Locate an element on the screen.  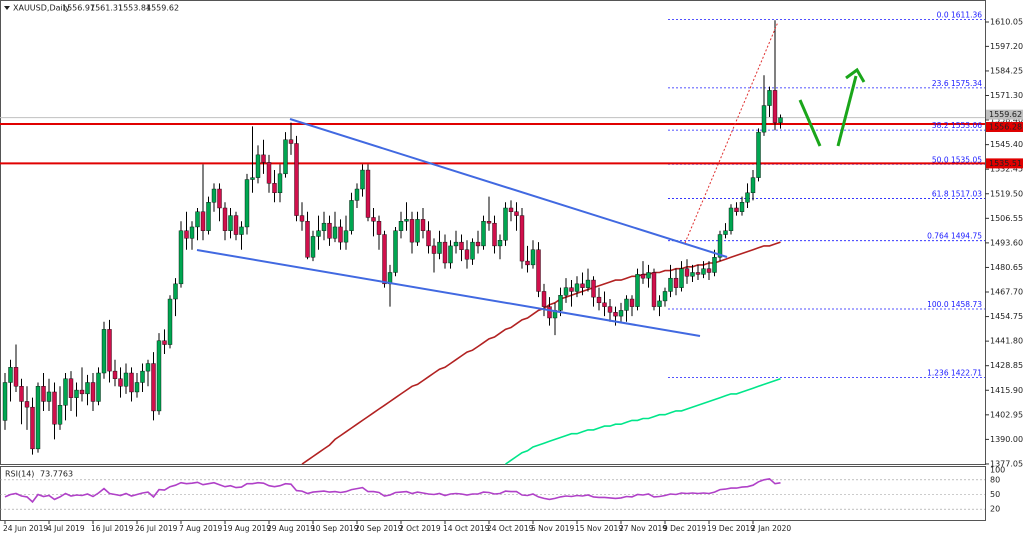
lower-trendline is located at coordinates (448, 293).